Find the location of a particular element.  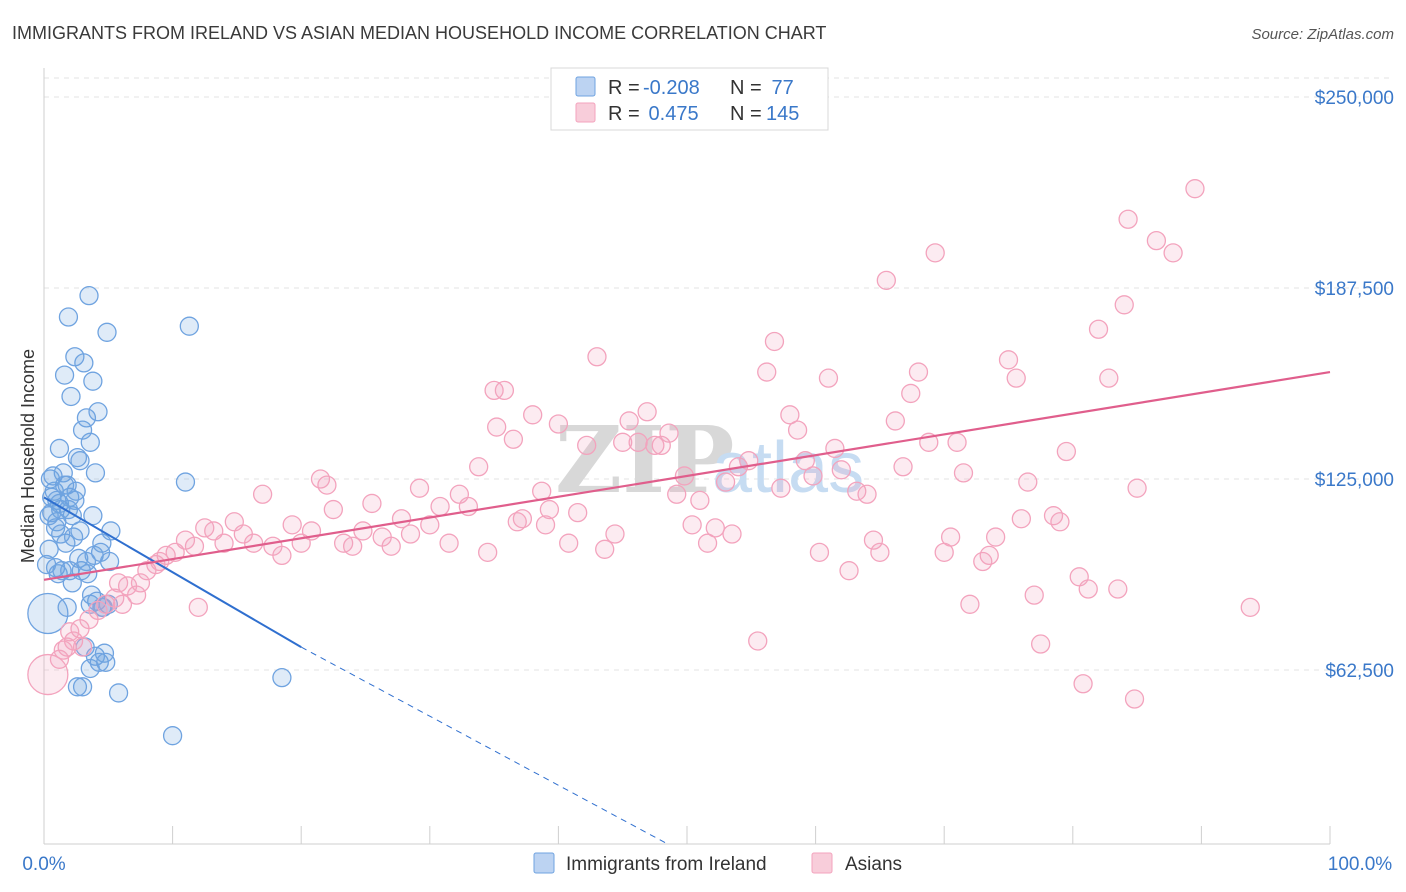

legend-swatch-ireland is located at coordinates (585, 86).